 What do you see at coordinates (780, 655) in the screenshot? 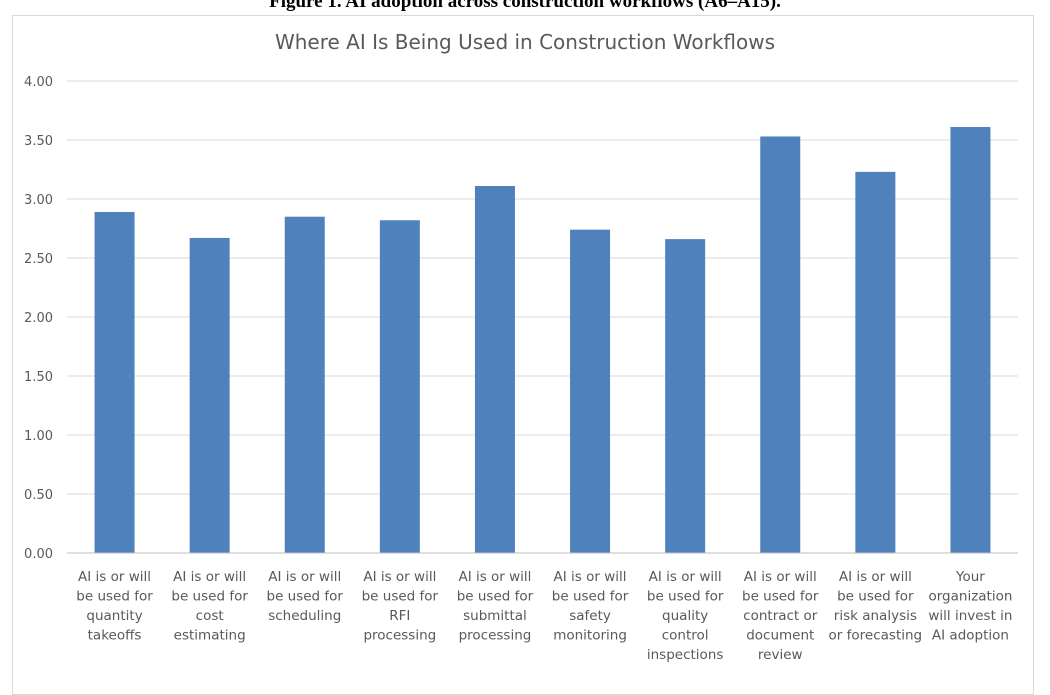
I see `x-category-label-line: review` at bounding box center [780, 655].